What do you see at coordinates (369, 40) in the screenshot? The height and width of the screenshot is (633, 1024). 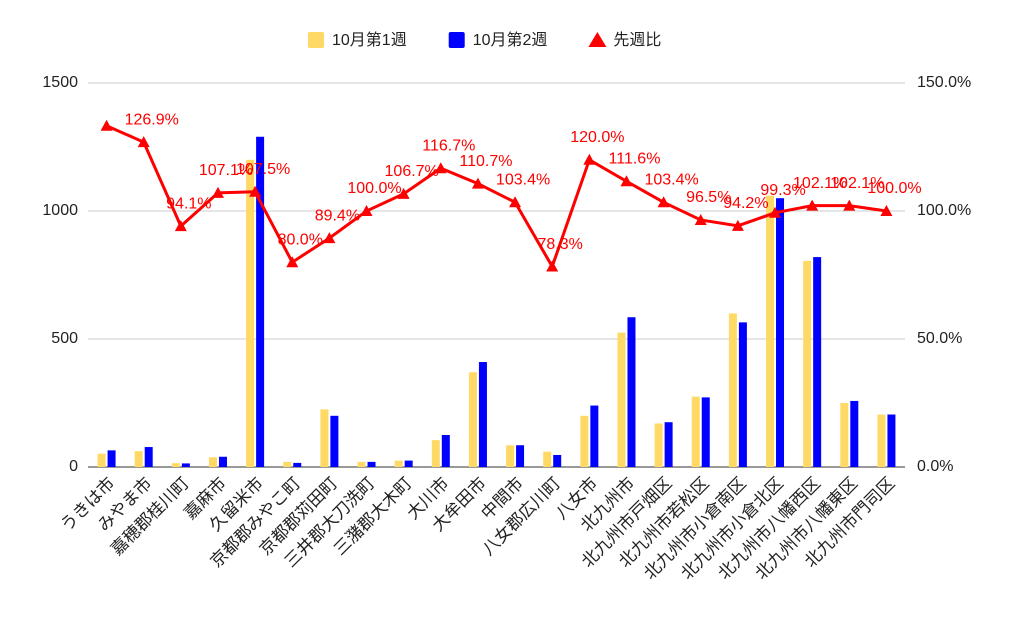 I see `legend-label: 10月第1週` at bounding box center [369, 40].